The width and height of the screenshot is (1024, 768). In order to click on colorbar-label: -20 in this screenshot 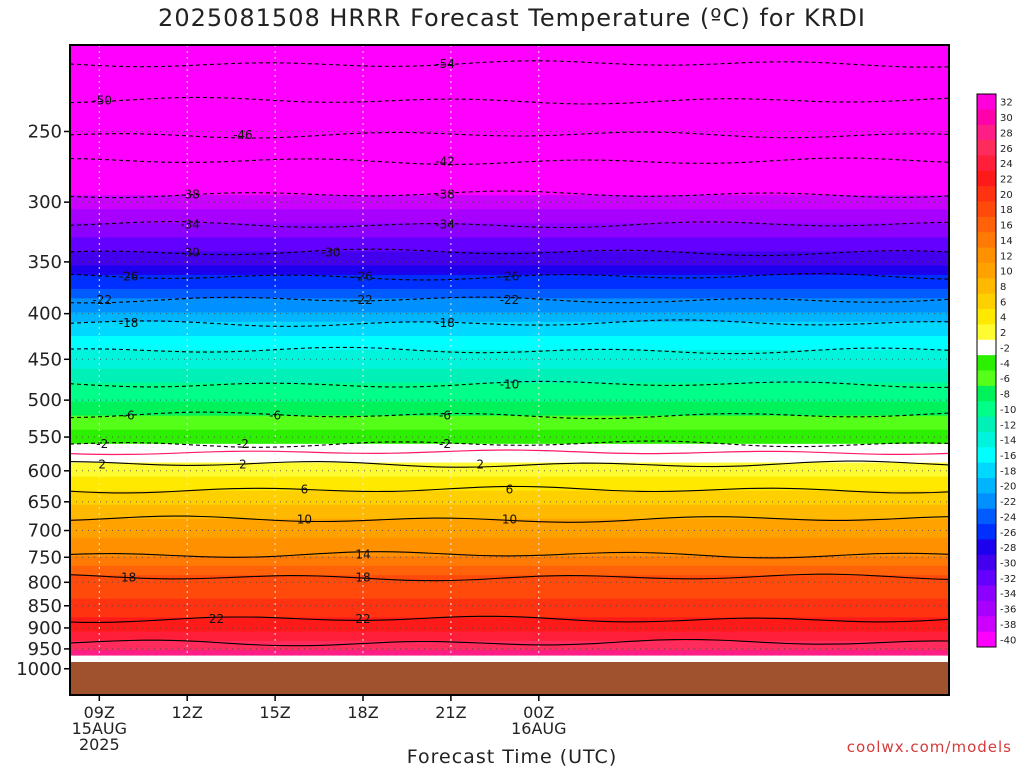, I will do `click(1008, 487)`.